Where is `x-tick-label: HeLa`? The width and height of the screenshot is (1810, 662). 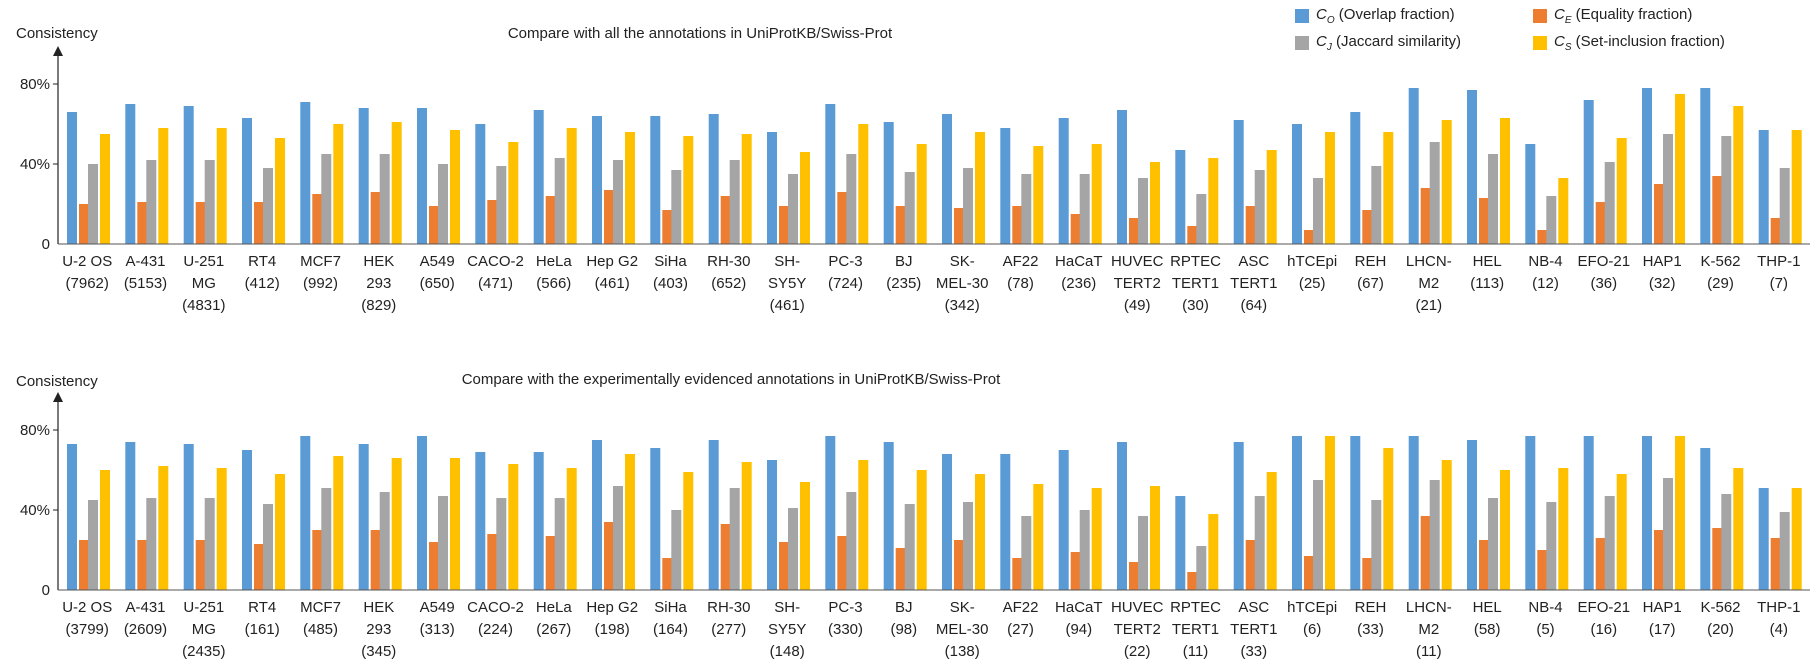 x-tick-label: HeLa is located at coordinates (554, 607).